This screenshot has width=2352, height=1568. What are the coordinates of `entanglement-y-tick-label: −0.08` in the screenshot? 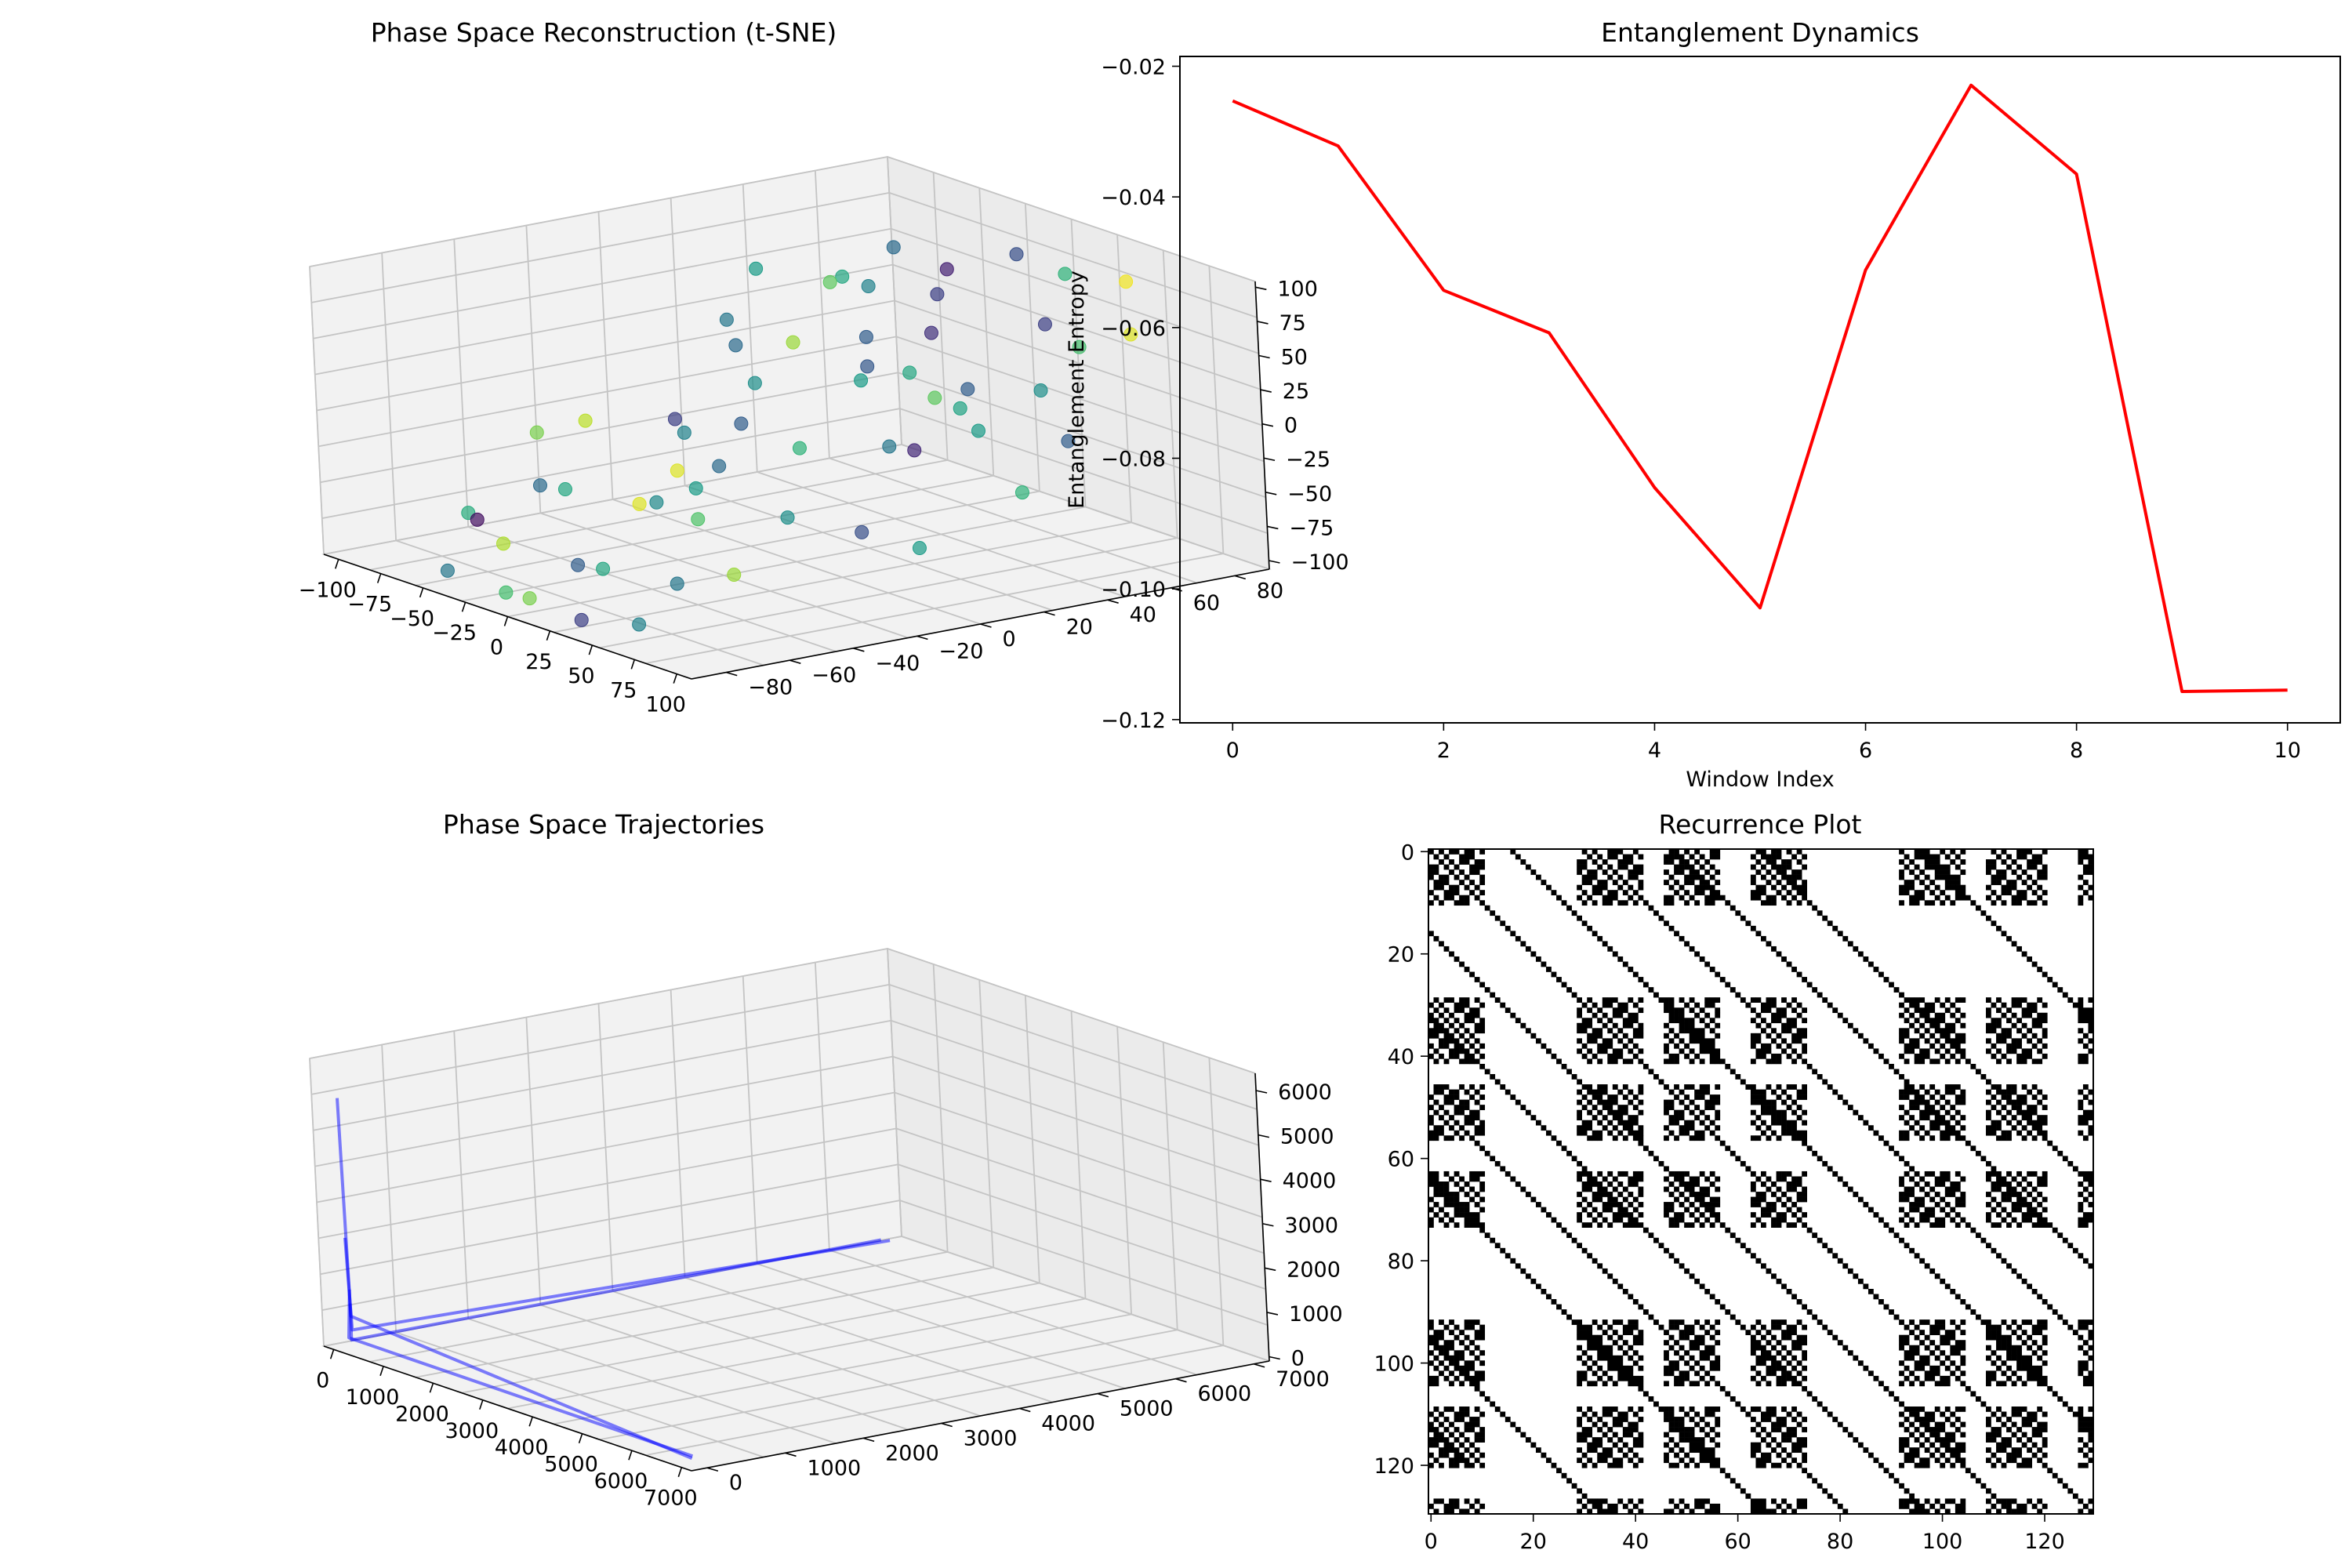 It's located at (1133, 460).